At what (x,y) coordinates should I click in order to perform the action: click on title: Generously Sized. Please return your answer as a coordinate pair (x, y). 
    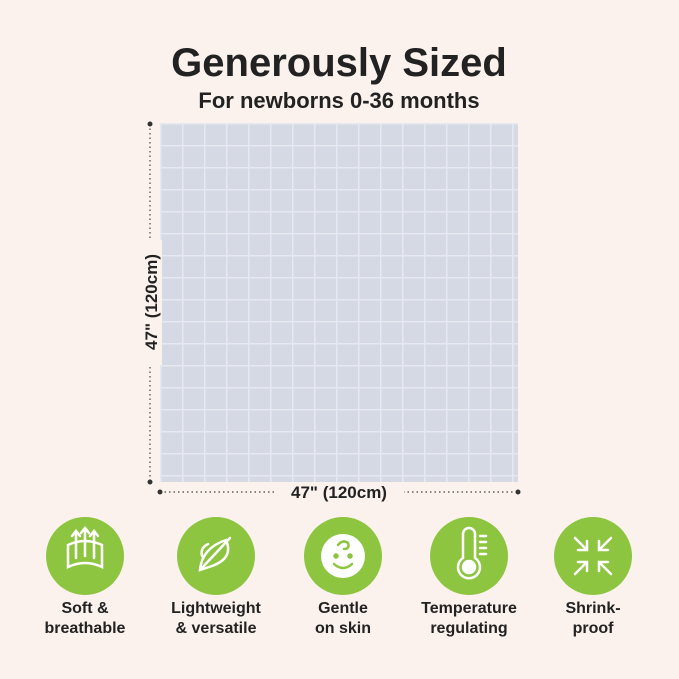
    Looking at the image, I should click on (339, 63).